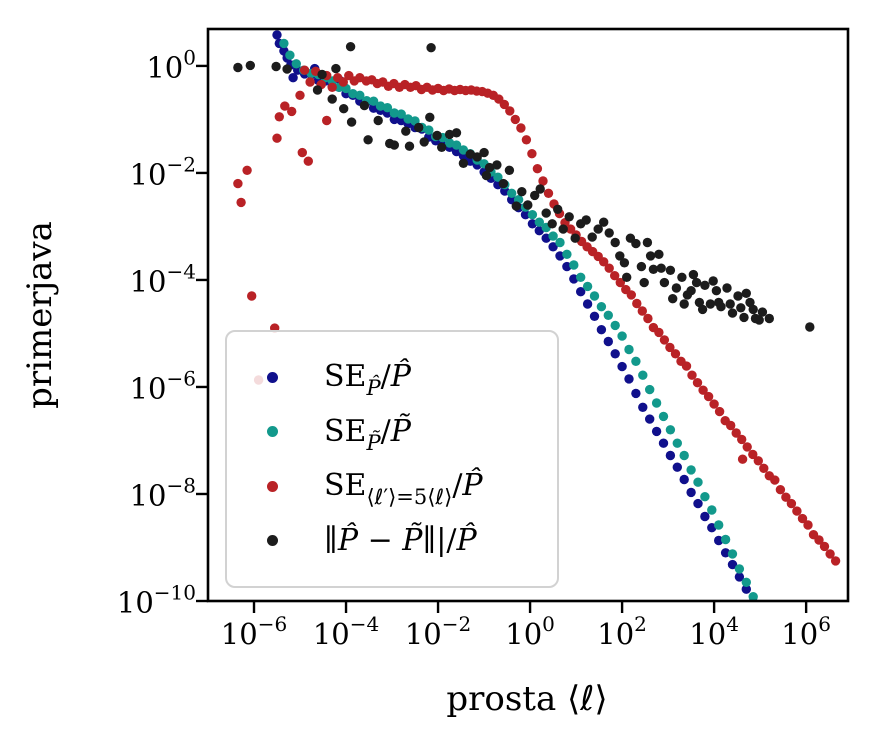  What do you see at coordinates (622, 631) in the screenshot?
I see `x-tick-label: 10²` at bounding box center [622, 631].